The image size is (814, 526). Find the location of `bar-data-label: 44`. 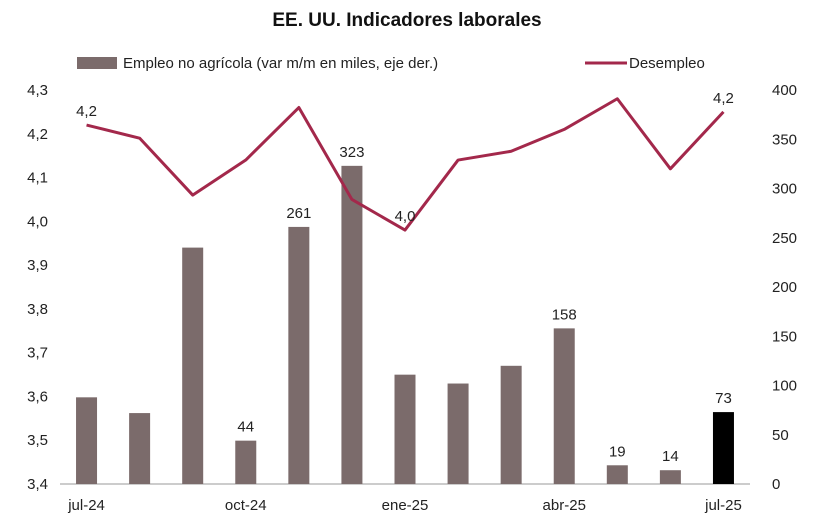

bar-data-label: 44 is located at coordinates (245, 427).